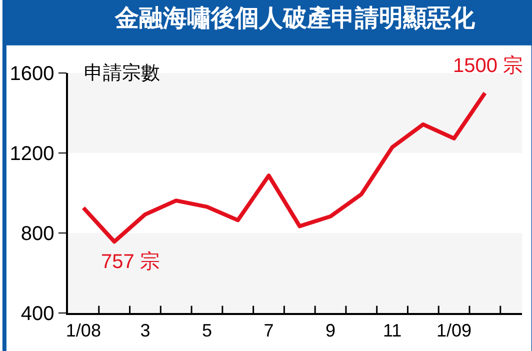  I want to click on x-tick-label: 9, so click(331, 330).